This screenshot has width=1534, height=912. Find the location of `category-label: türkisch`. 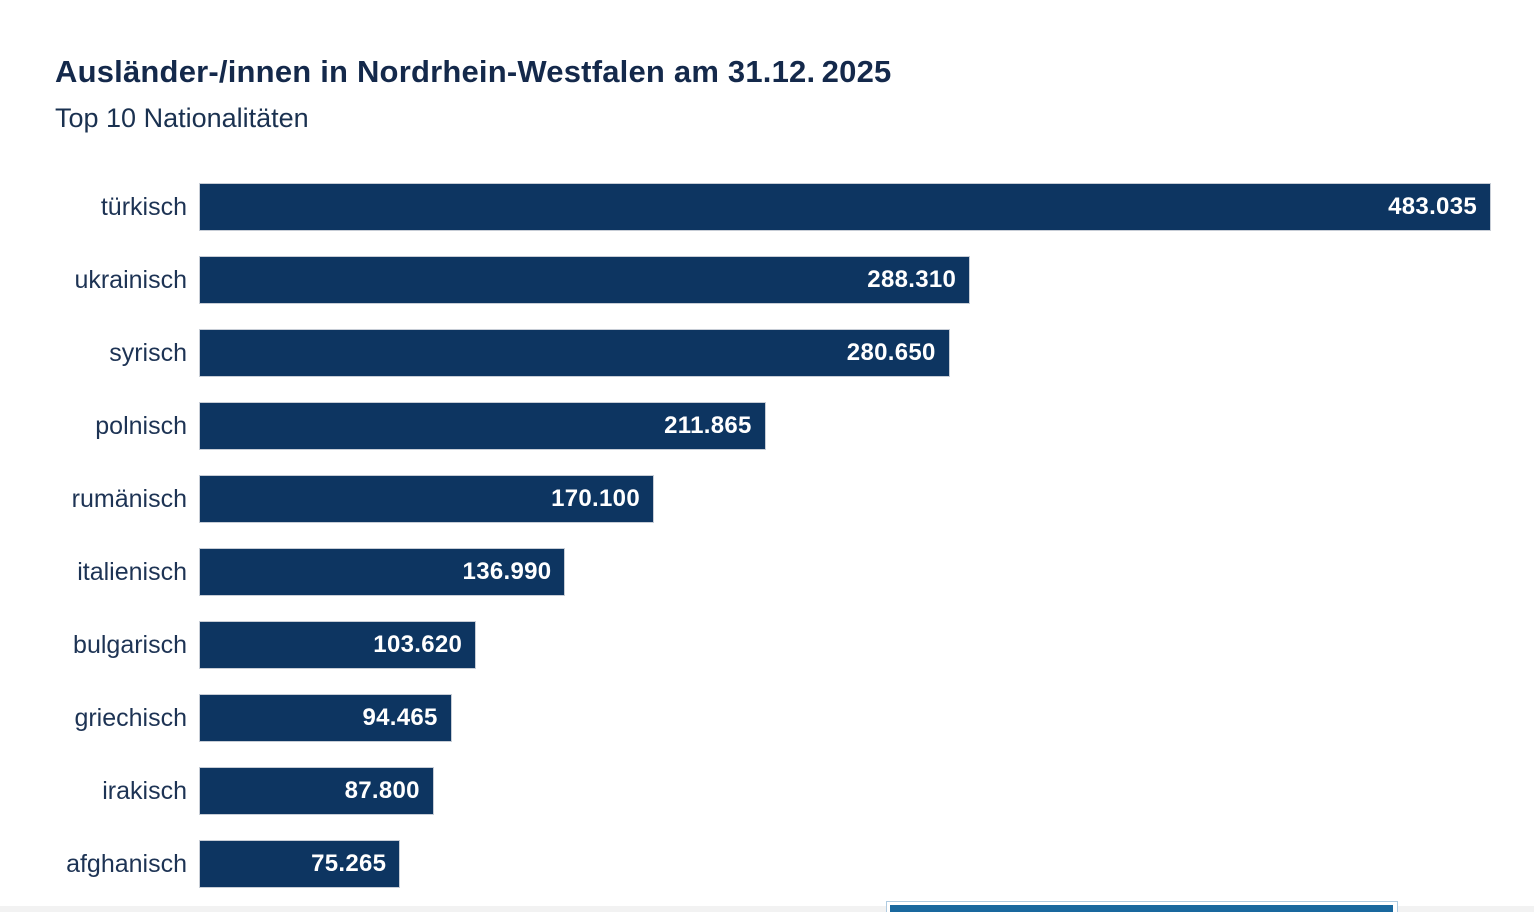

category-label: türkisch is located at coordinates (143, 206).